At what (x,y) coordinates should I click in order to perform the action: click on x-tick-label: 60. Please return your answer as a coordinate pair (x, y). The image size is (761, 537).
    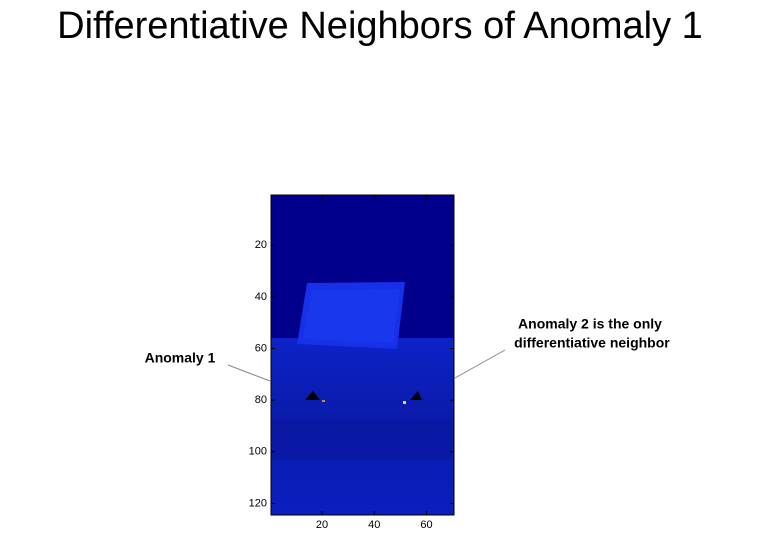
    Looking at the image, I should click on (426, 525).